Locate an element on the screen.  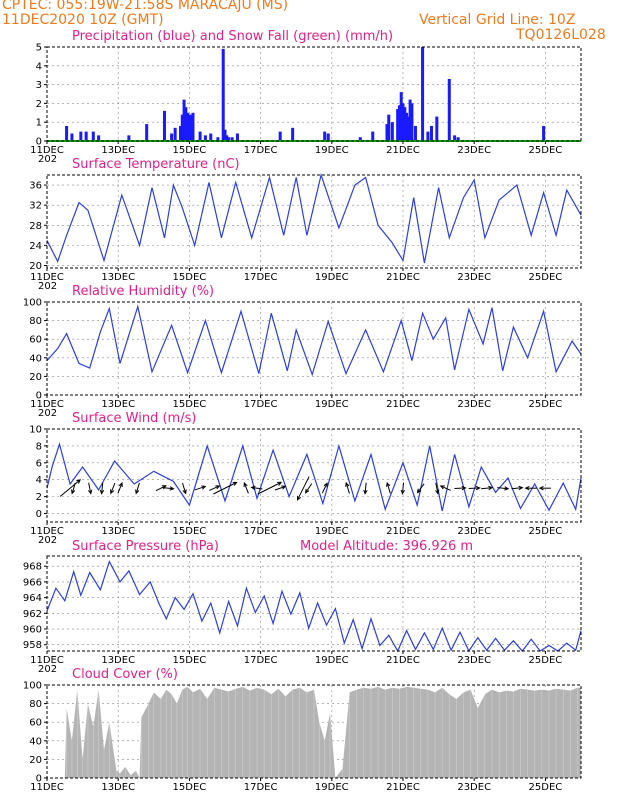
header-datetime: 11DEC2020 10Z (GMT) is located at coordinates (83, 20).